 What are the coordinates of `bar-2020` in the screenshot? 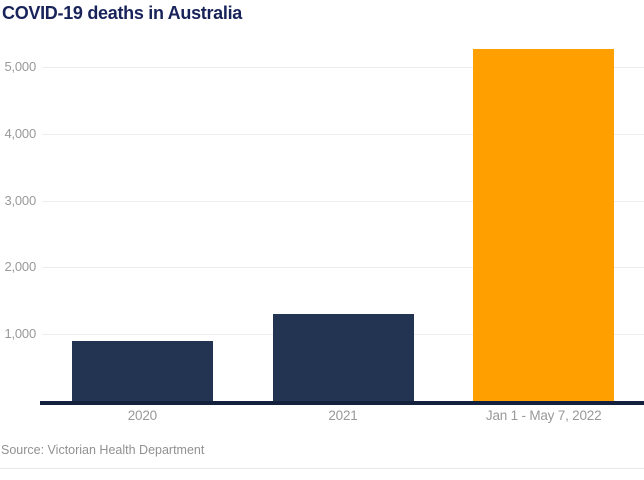 It's located at (142, 370).